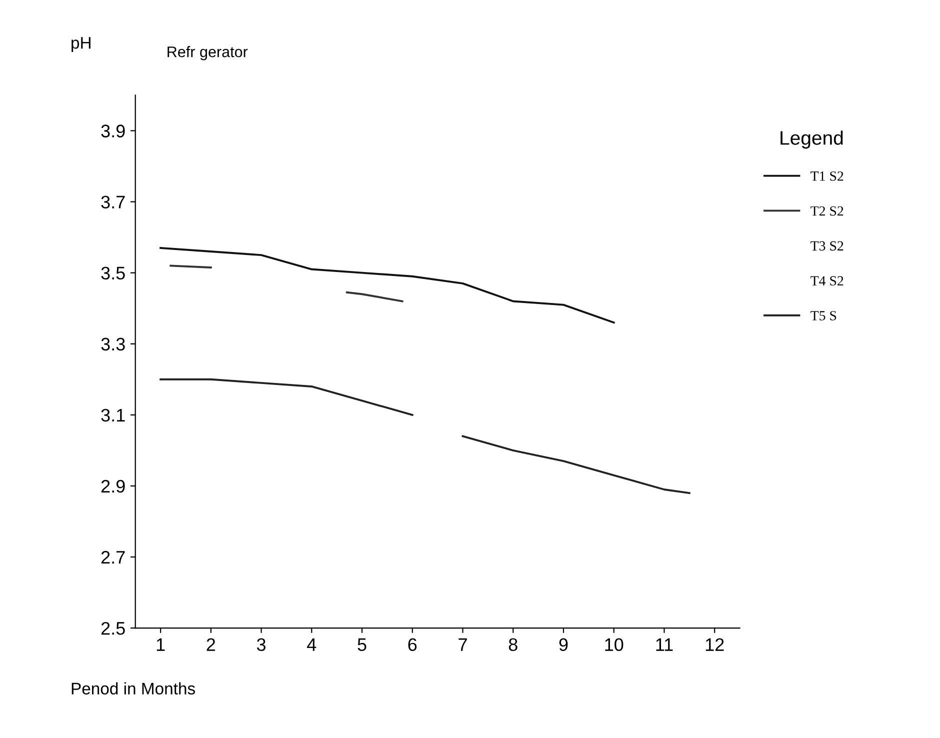  I want to click on y-tick-label: 3.9, so click(113, 131).